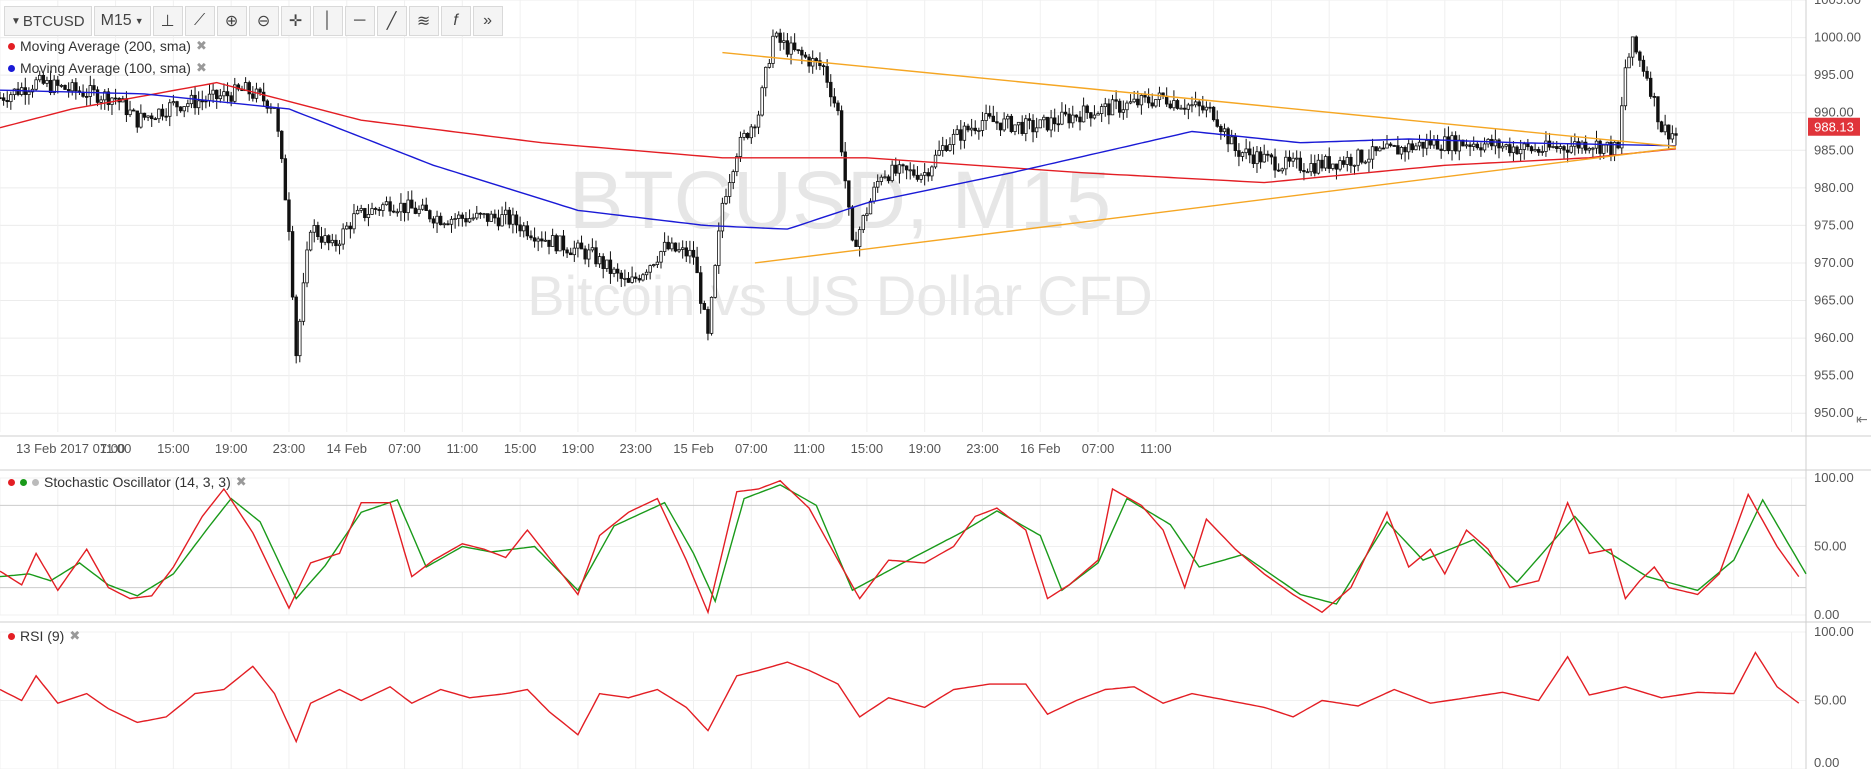 This screenshot has height=769, width=1871. What do you see at coordinates (1837, 37) in the screenshot?
I see `price-tick-label: 1000.00` at bounding box center [1837, 37].